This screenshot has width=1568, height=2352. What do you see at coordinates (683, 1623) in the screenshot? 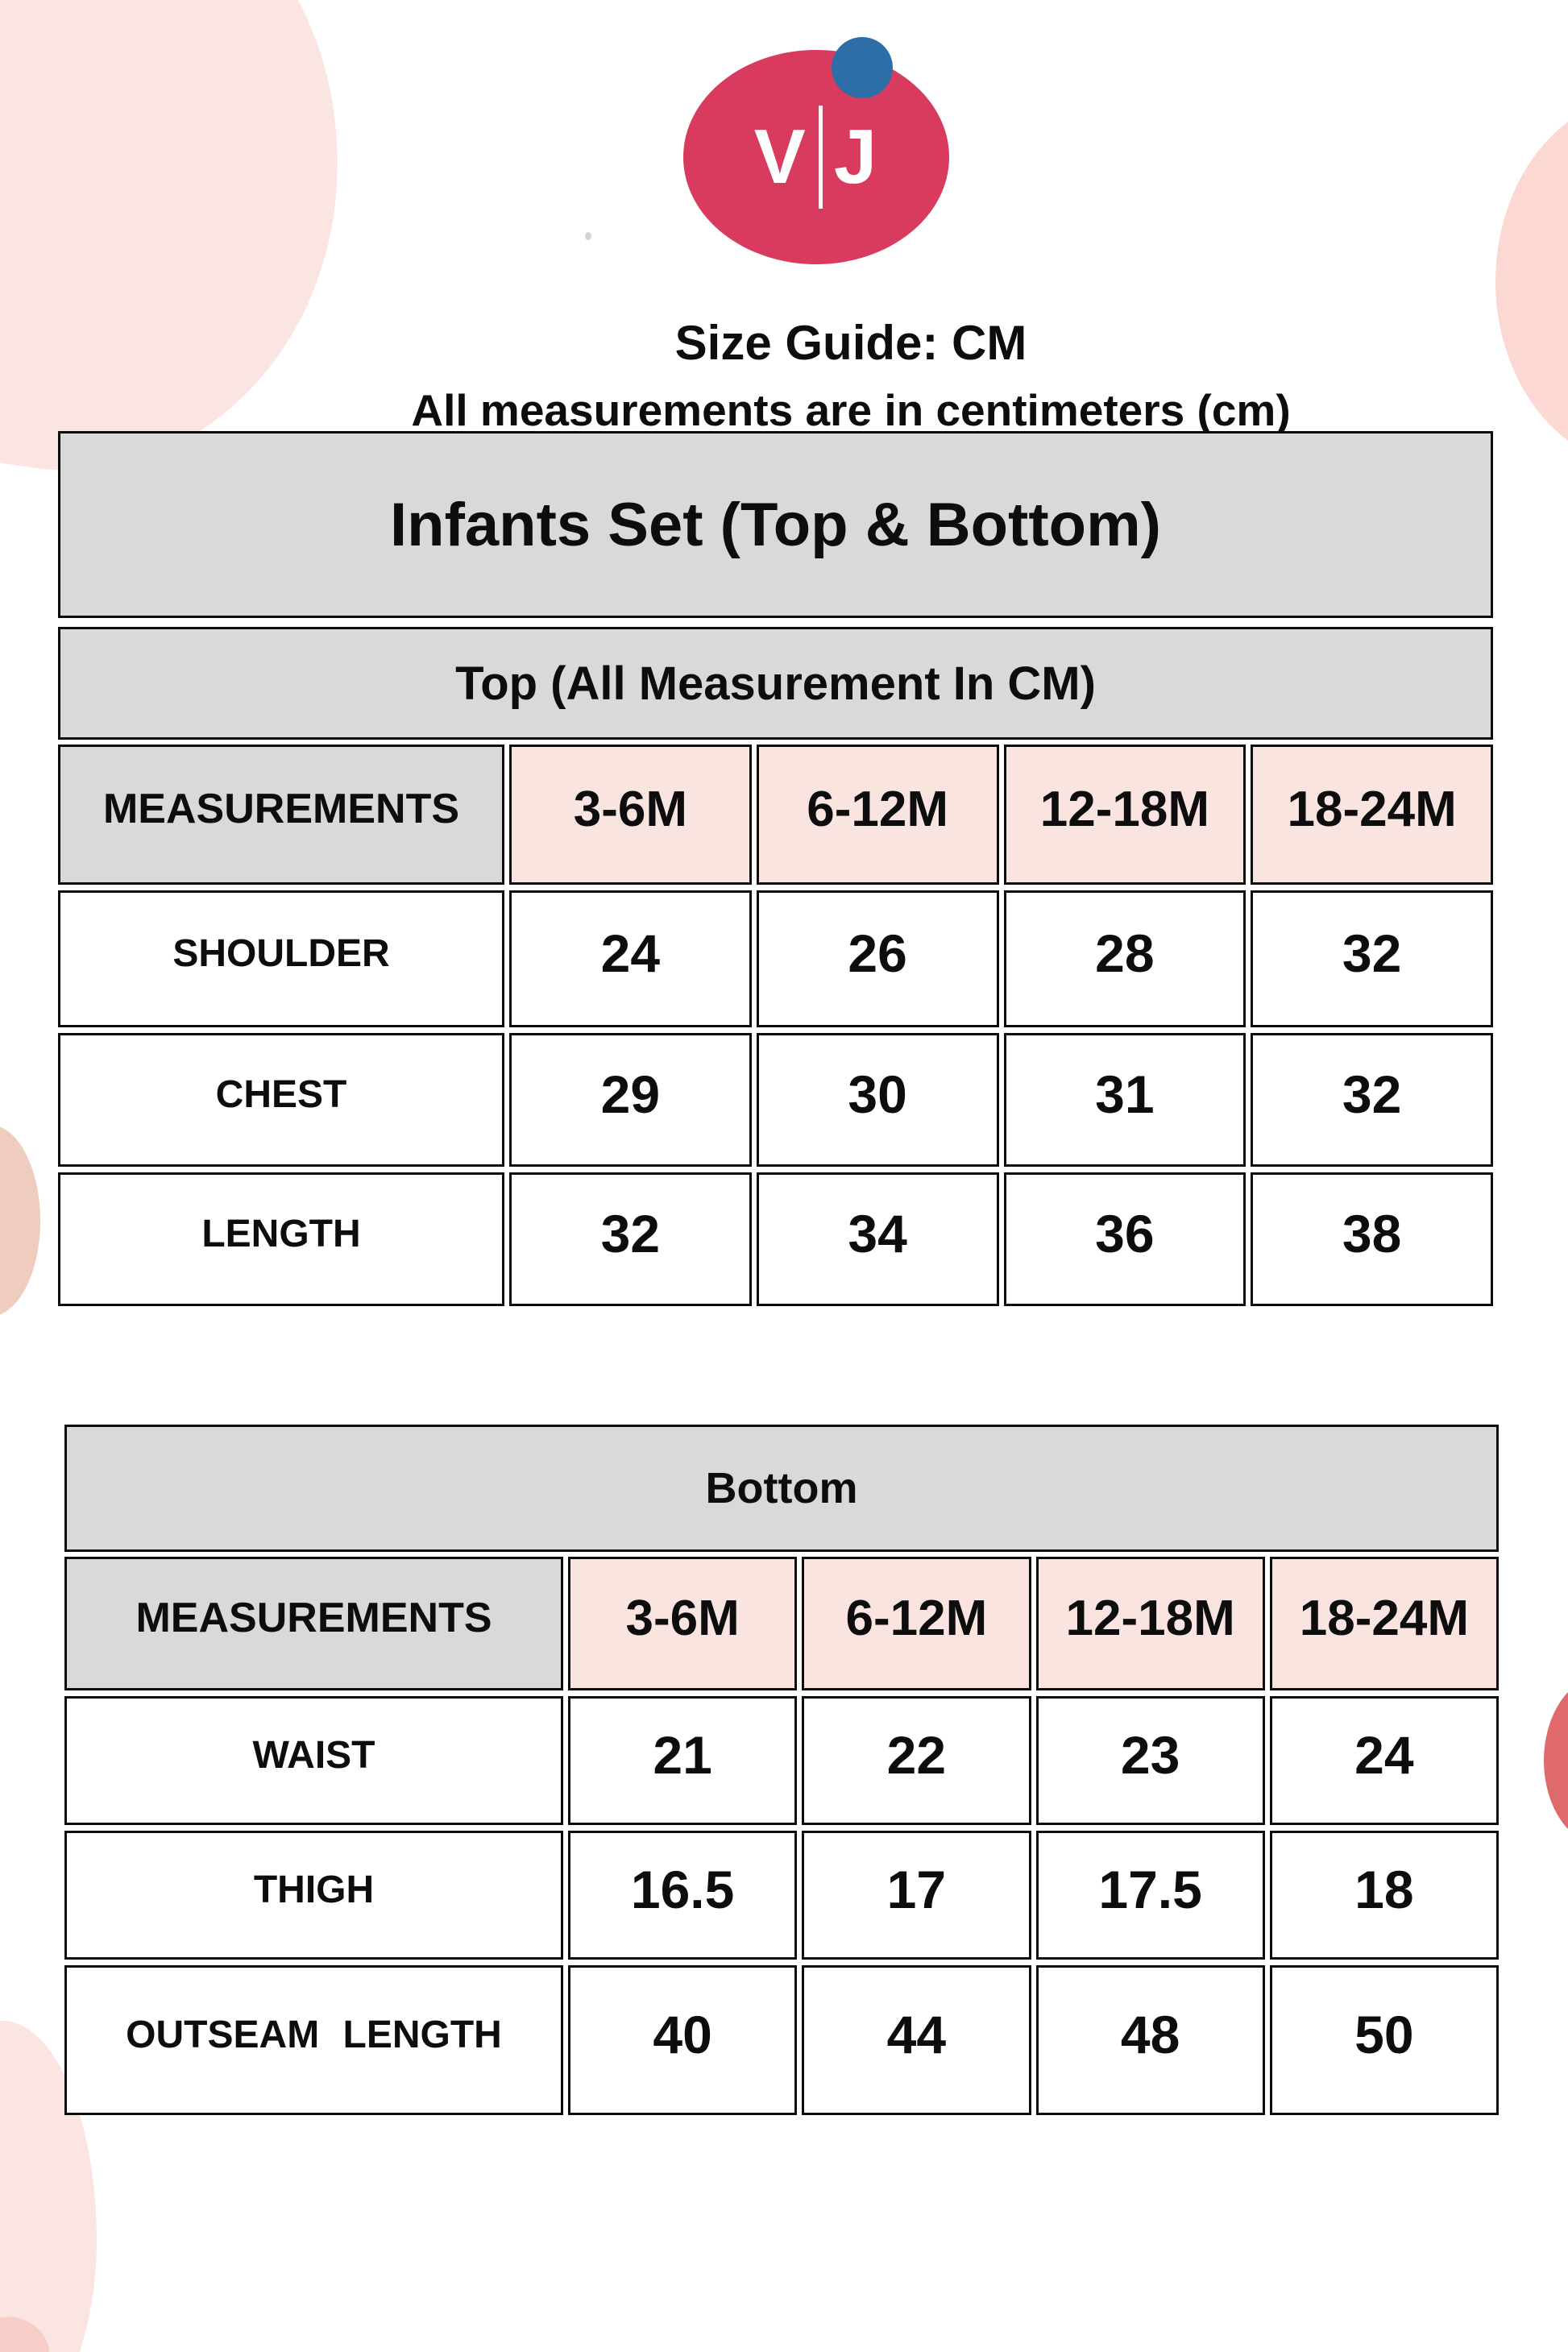
I see `bottom-column-header-3-6m: 3-6M` at bounding box center [683, 1623].